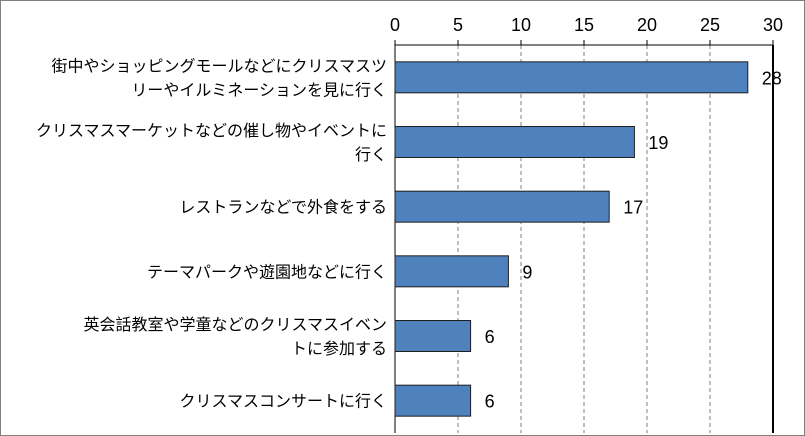 The height and width of the screenshot is (436, 805). What do you see at coordinates (339, 348) in the screenshot?
I see `category-label: トに参加する` at bounding box center [339, 348].